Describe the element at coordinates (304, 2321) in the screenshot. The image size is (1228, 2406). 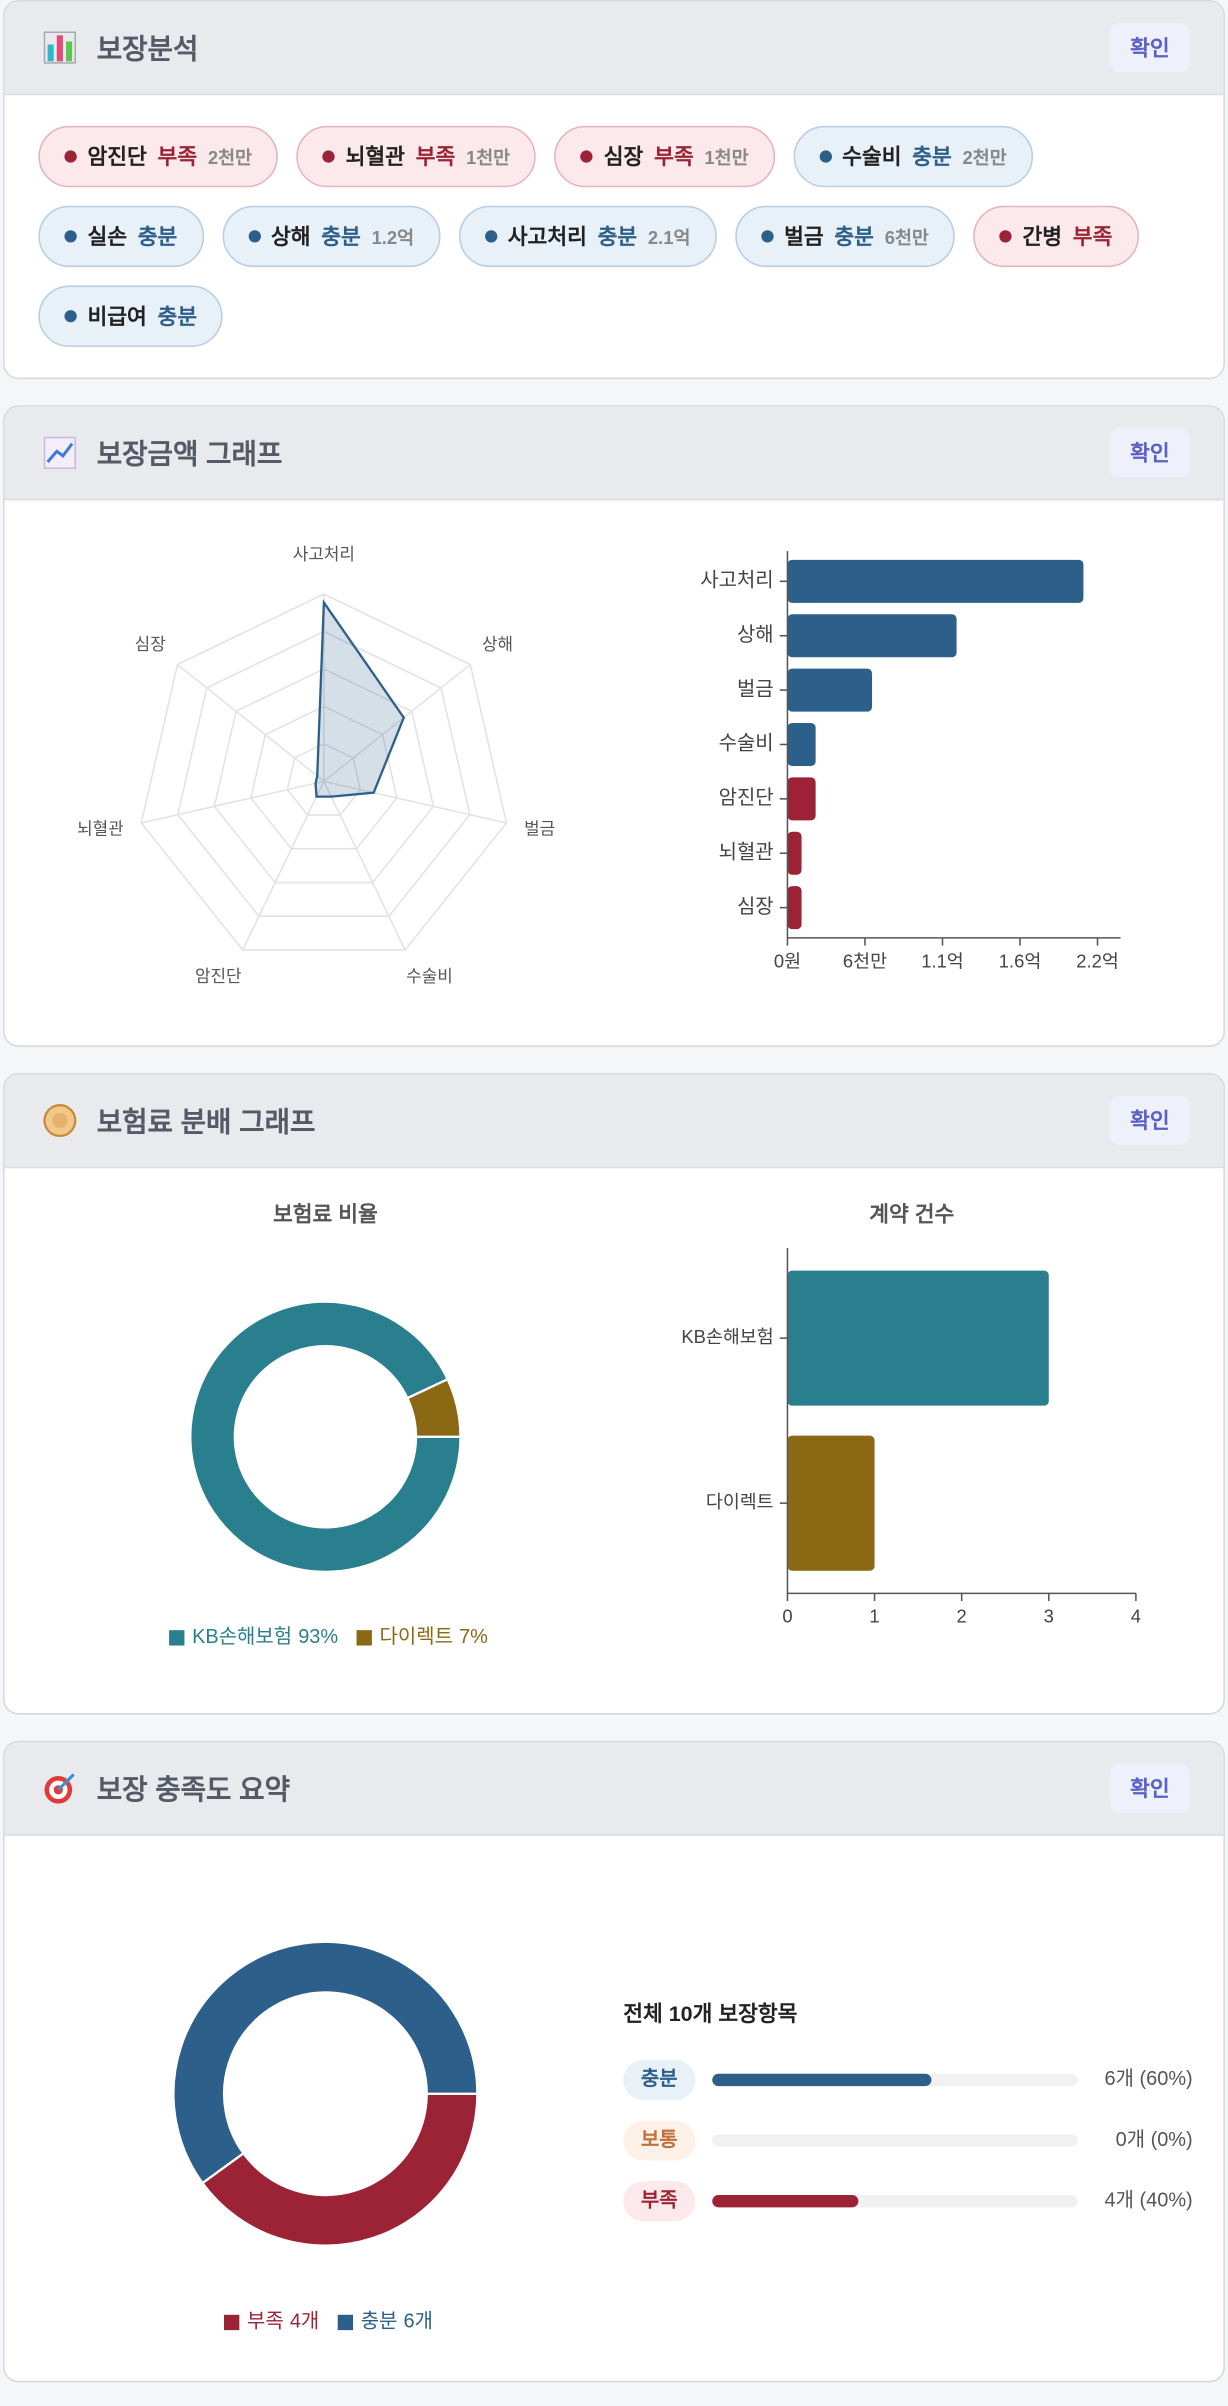
I see `legend-value: 4개` at that location.